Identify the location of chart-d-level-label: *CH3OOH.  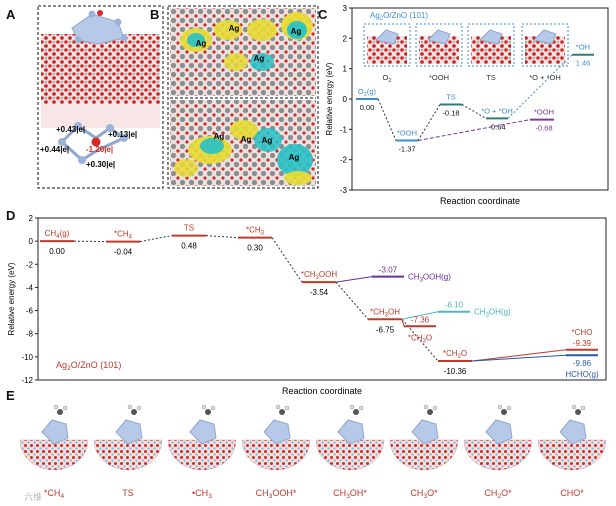
(319, 275).